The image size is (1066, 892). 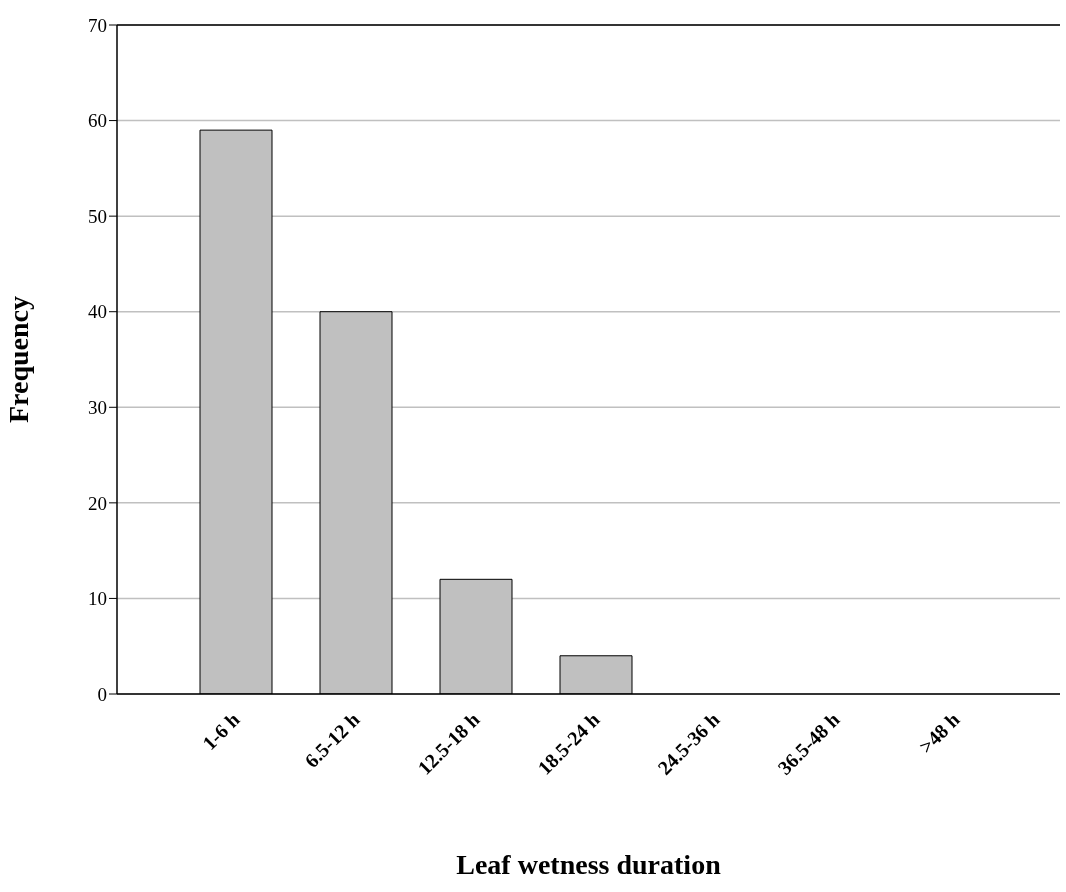 What do you see at coordinates (102, 694) in the screenshot?
I see `y-tick-label: 0` at bounding box center [102, 694].